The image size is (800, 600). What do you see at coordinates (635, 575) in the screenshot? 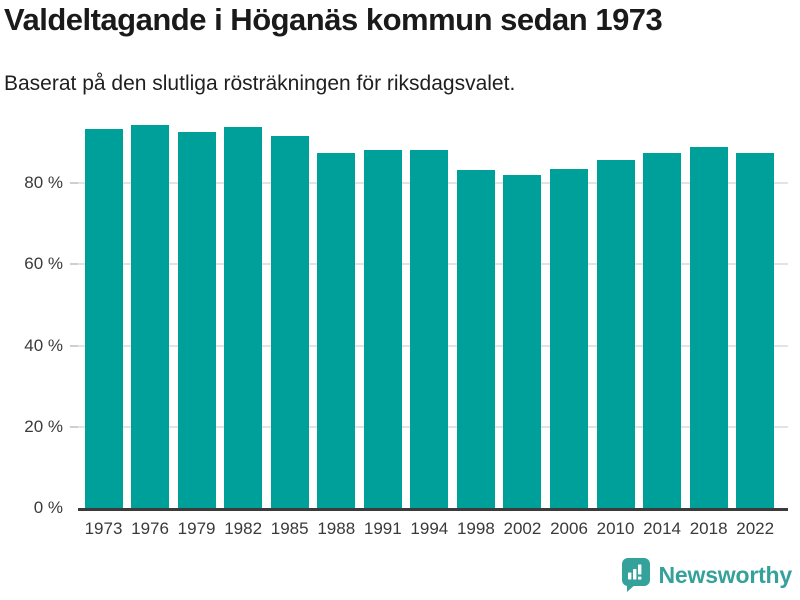
I see `newsworthy-logo-icon` at bounding box center [635, 575].